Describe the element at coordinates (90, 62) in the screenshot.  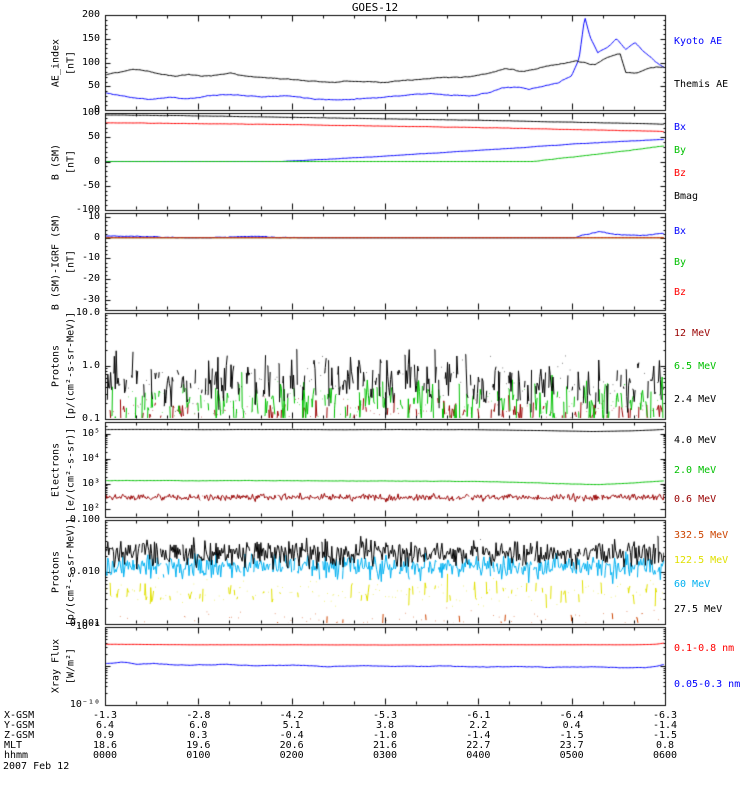
I see `ytick-label-ae-index-2: 100` at that location.